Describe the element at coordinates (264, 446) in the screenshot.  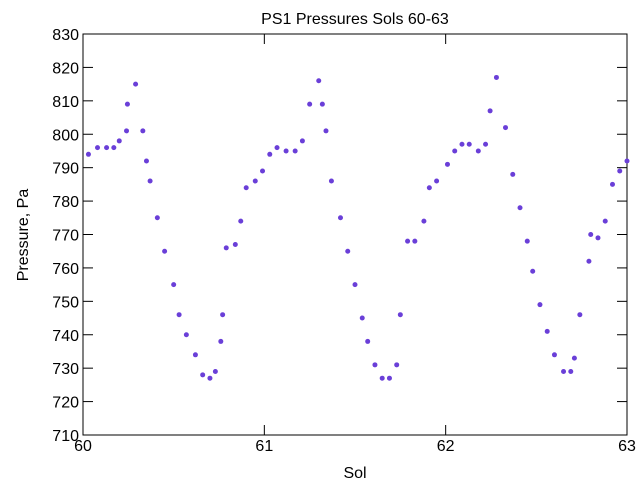
I see `x-tick-label: 61` at that location.